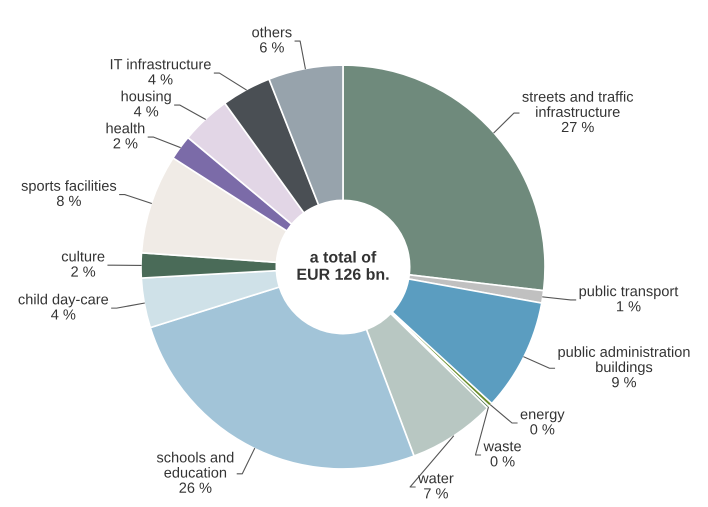  What do you see at coordinates (63, 301) in the screenshot?
I see `slice-label: child day-care` at bounding box center [63, 301].